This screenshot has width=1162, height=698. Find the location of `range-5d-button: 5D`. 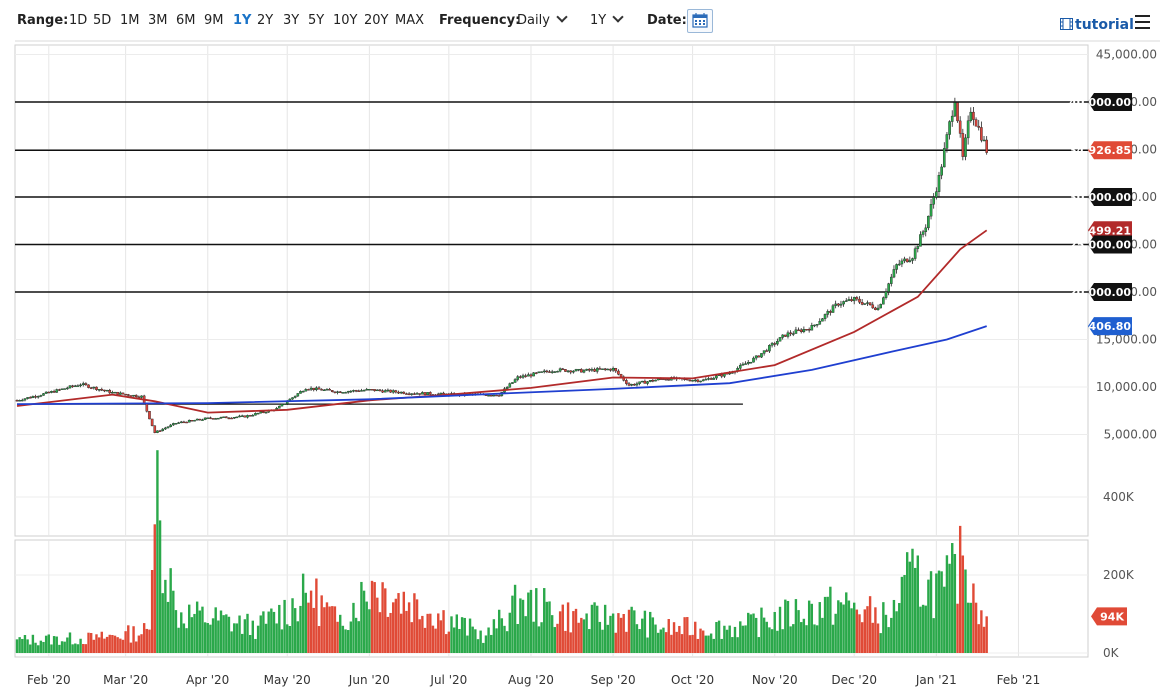

range-5d-button: 5D is located at coordinates (102, 20).